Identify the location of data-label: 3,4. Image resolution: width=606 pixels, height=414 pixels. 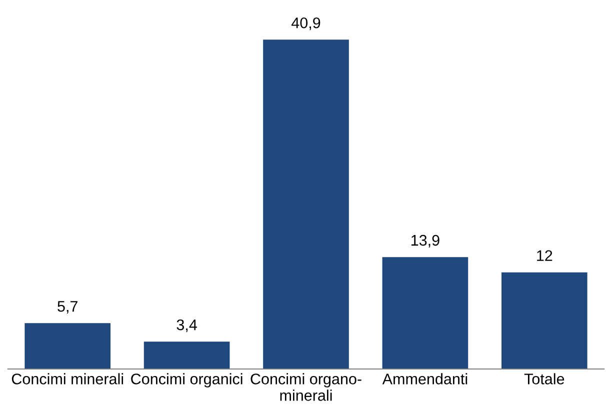
(186, 325).